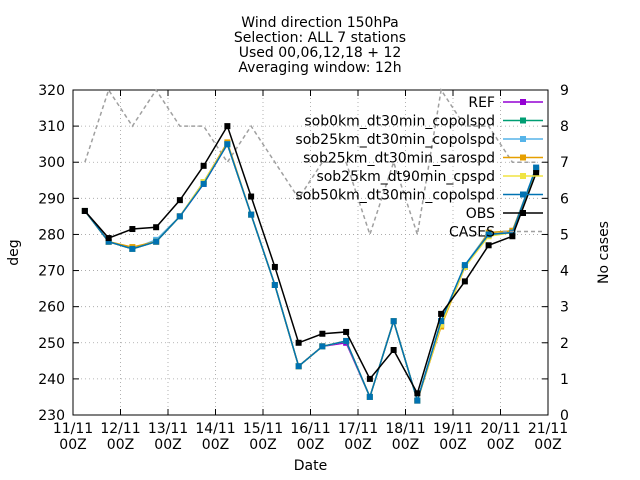 This screenshot has height=480, width=640. Describe the element at coordinates (564, 380) in the screenshot. I see `y2-tick-label: 1` at that location.